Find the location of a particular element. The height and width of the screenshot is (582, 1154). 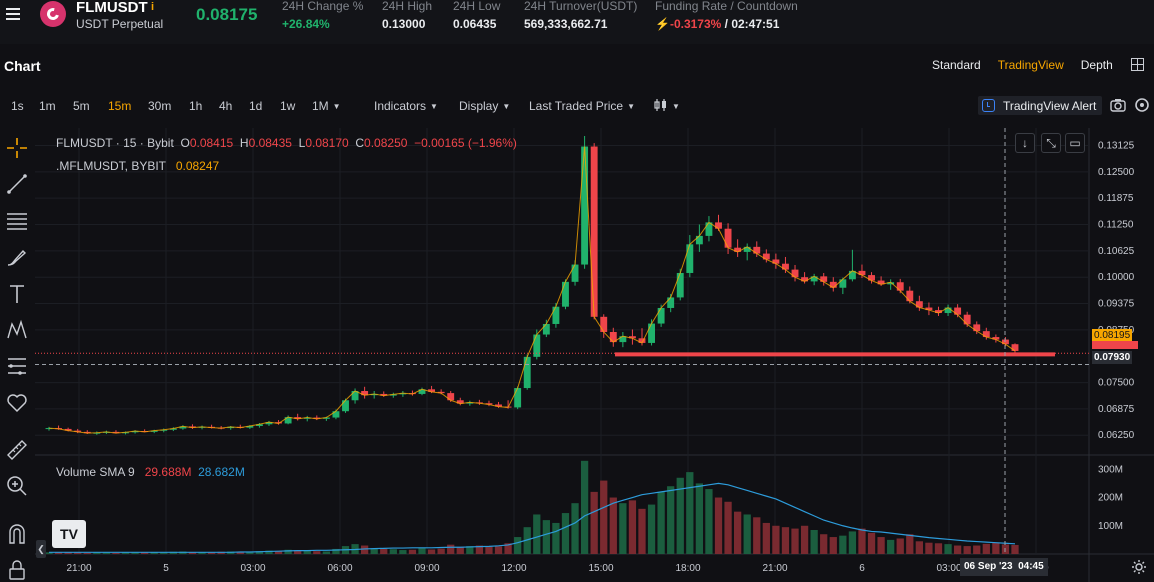

menu-icon is located at coordinates (13, 14).